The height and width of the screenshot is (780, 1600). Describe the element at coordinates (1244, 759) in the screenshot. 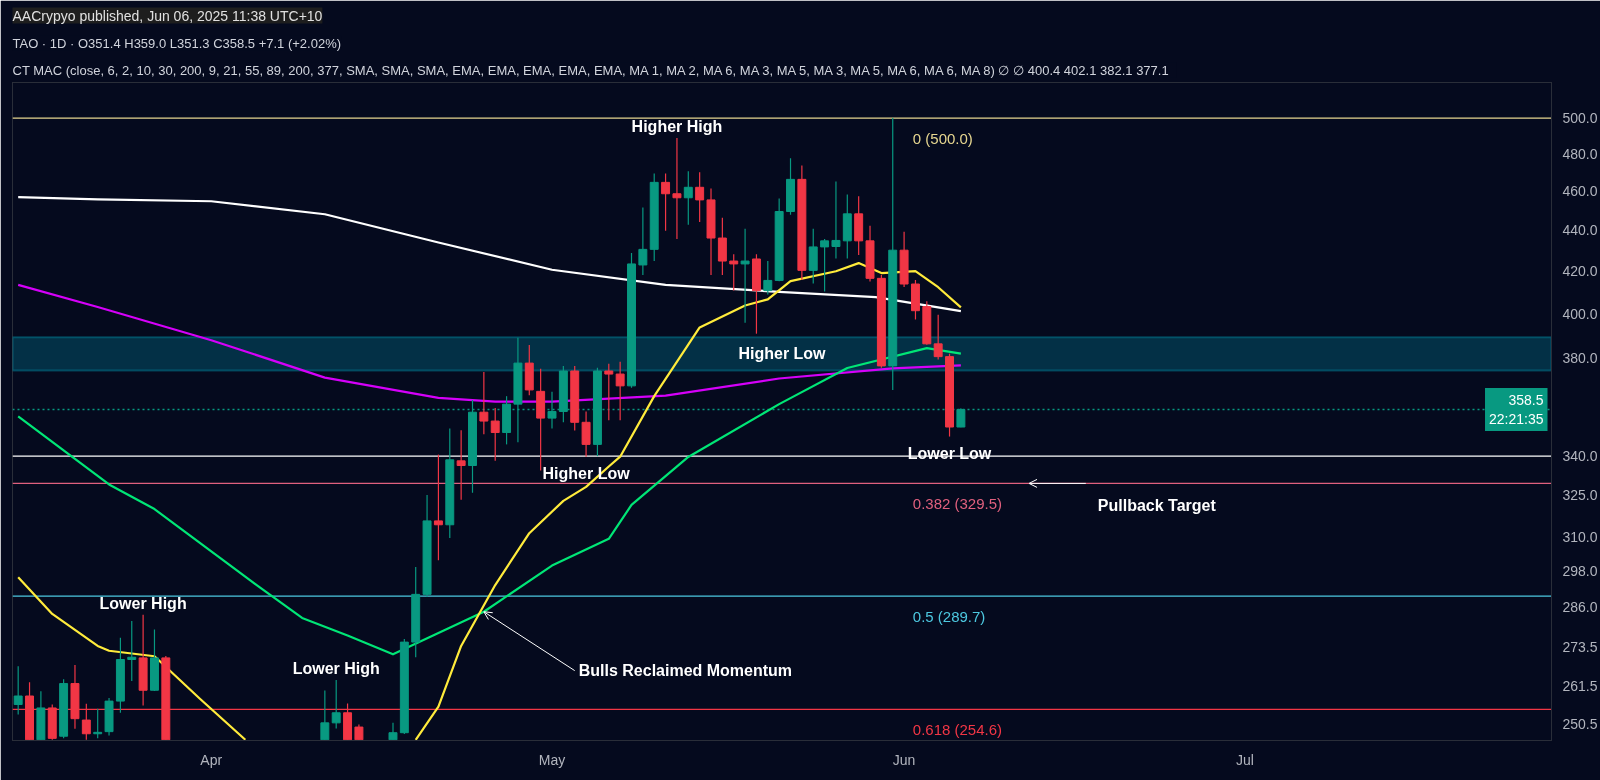

I see `x-tick-label: Jul` at that location.